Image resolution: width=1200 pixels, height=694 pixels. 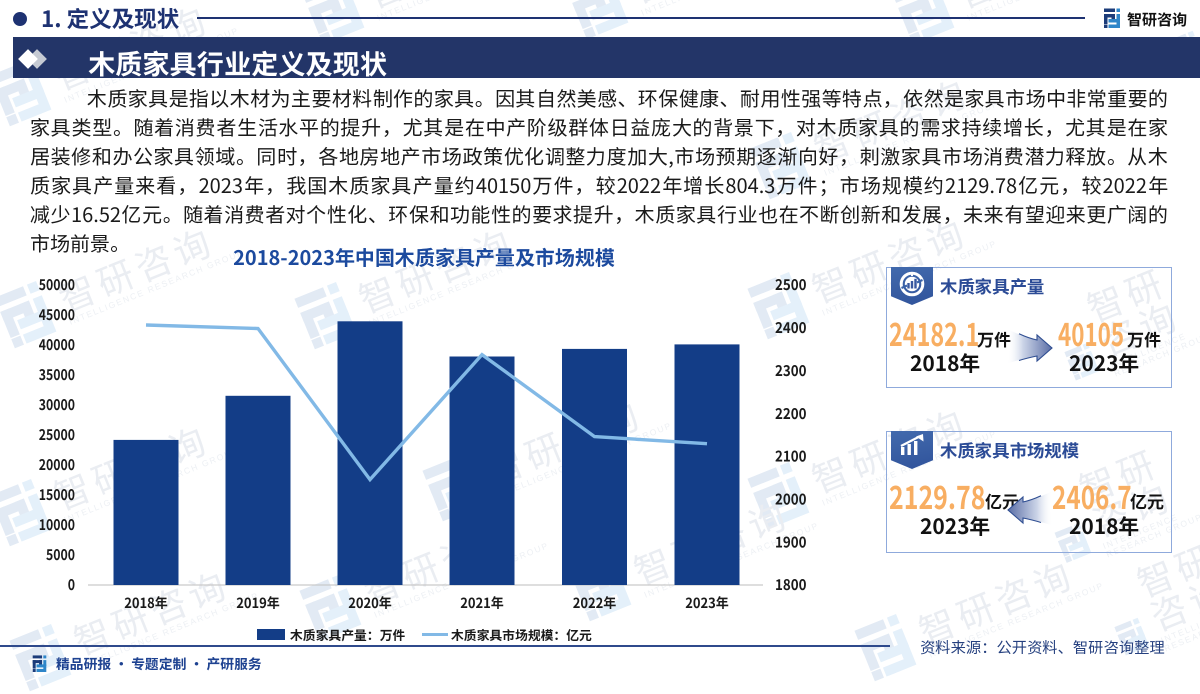 What do you see at coordinates (791, 456) in the screenshot?
I see `svg-text: 2100` at bounding box center [791, 456].